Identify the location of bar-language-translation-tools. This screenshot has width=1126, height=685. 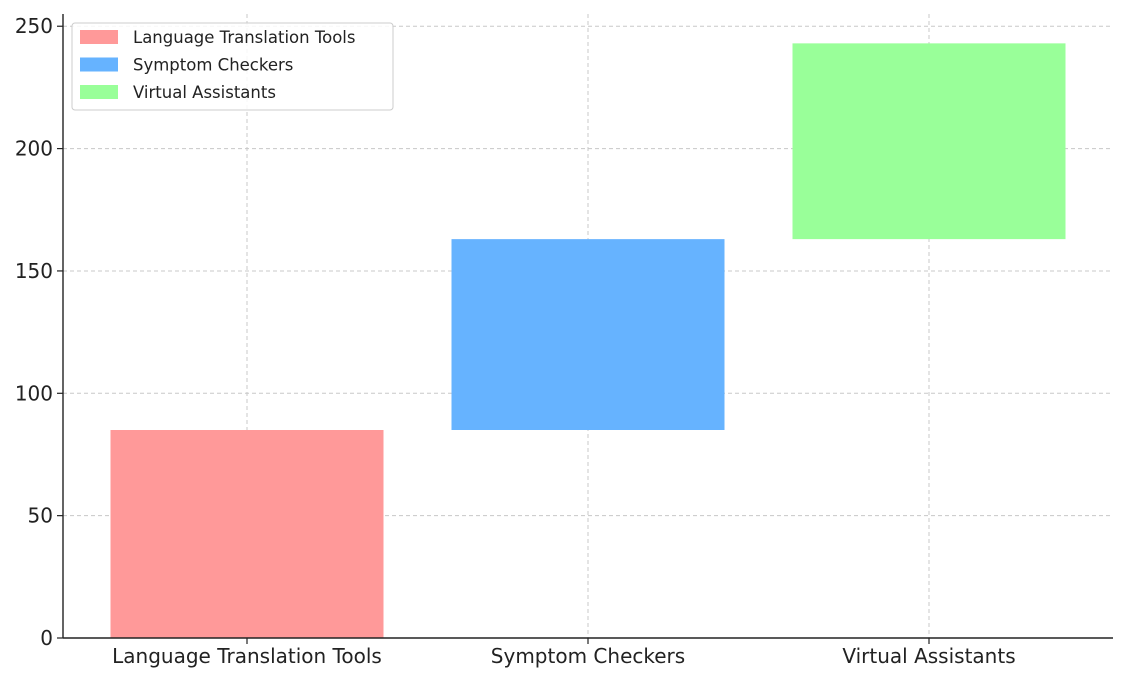
(247, 534).